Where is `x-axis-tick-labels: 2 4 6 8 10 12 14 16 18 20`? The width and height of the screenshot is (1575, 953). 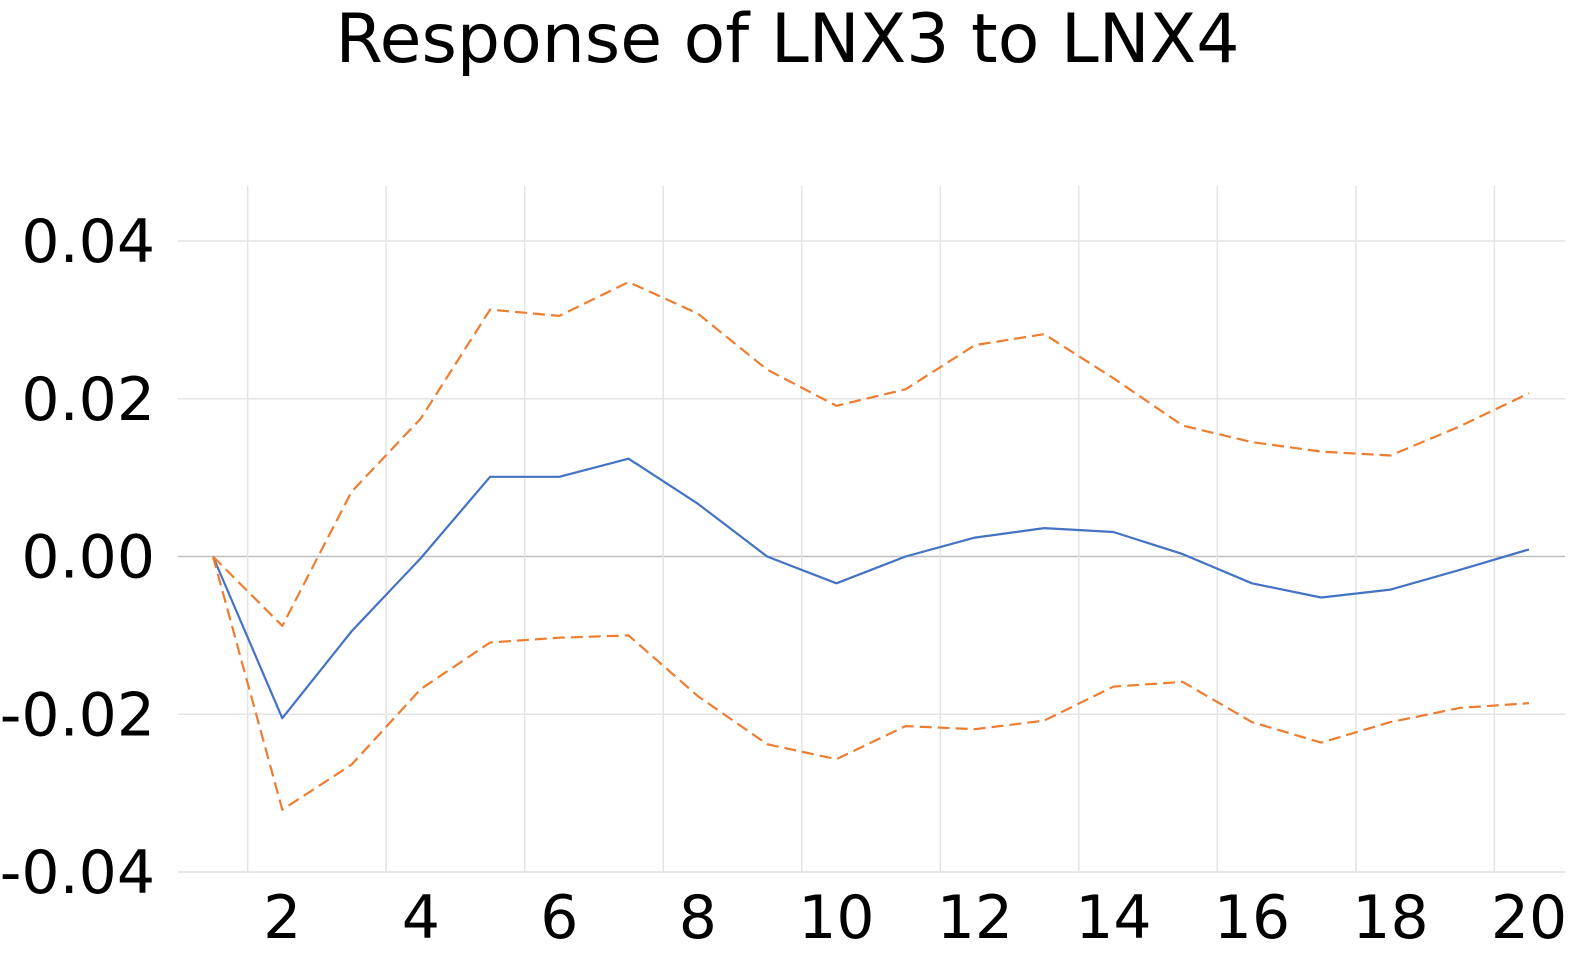 x-axis-tick-labels: 2 4 6 8 10 12 14 16 18 20 is located at coordinates (915, 918).